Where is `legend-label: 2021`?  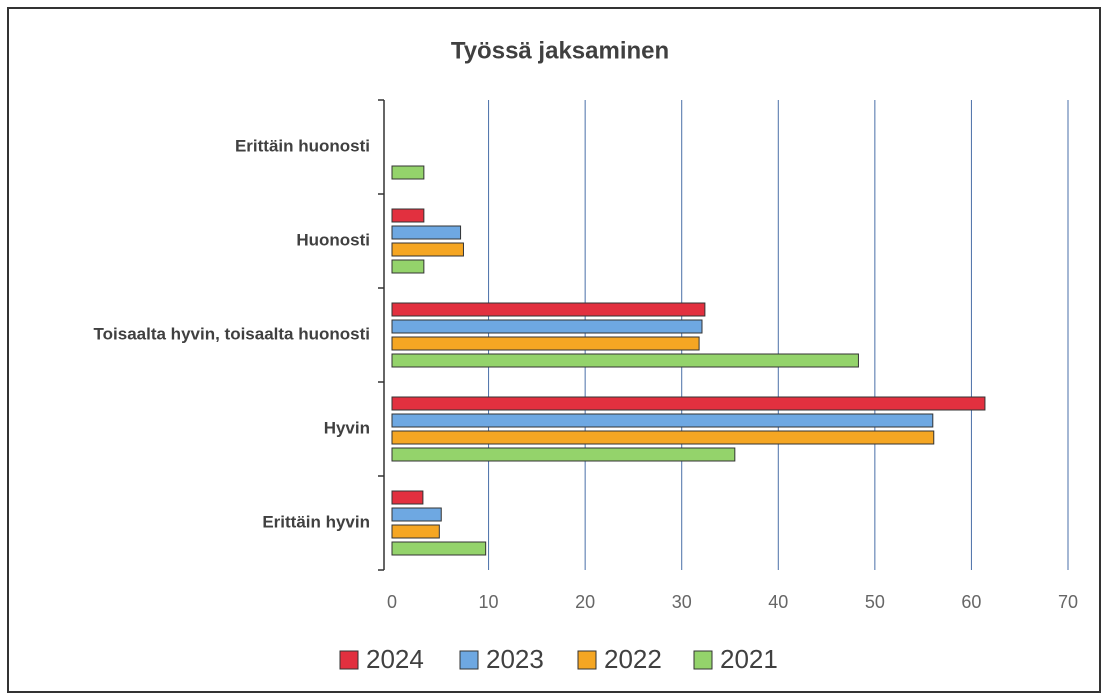 legend-label: 2021 is located at coordinates (749, 659).